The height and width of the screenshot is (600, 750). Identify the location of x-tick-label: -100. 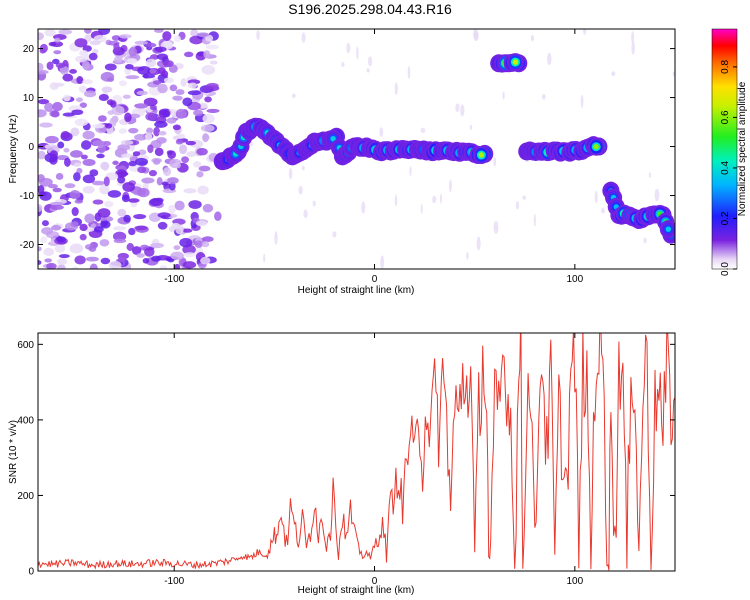
(174, 581).